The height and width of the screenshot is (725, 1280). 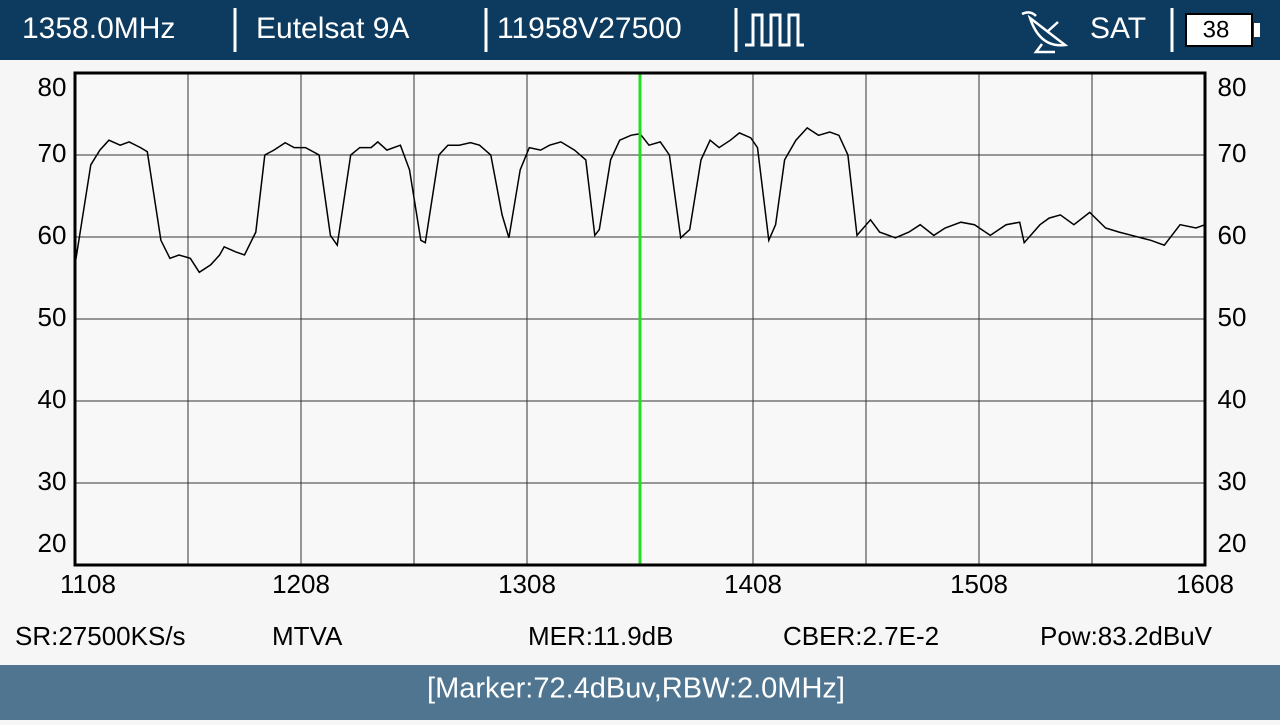 What do you see at coordinates (1216, 29) in the screenshot?
I see `battery-level: 38` at bounding box center [1216, 29].